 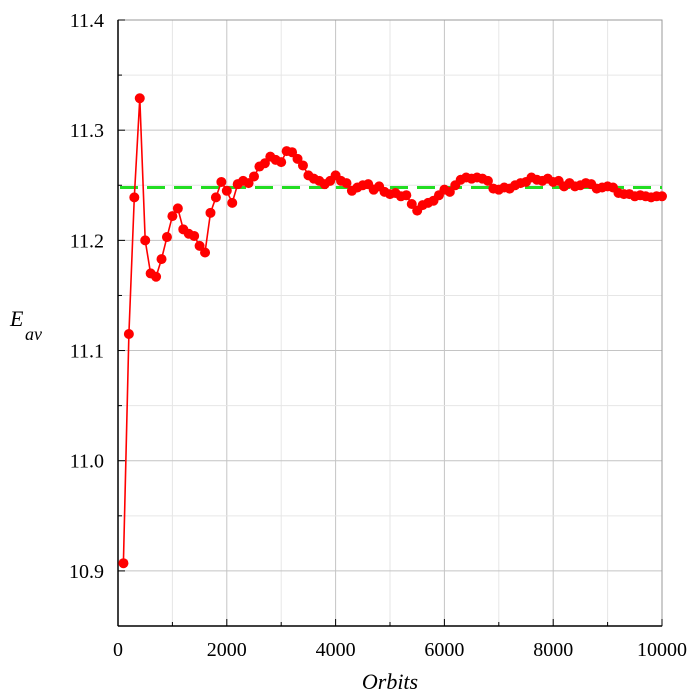 What do you see at coordinates (390, 681) in the screenshot?
I see `x-axis-label: Orbits` at bounding box center [390, 681].